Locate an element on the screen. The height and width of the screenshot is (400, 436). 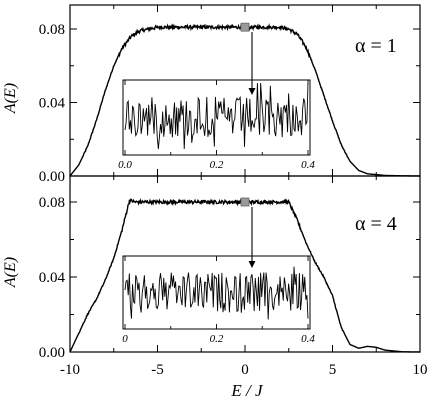
inset-frame is located at coordinates (216, 292).